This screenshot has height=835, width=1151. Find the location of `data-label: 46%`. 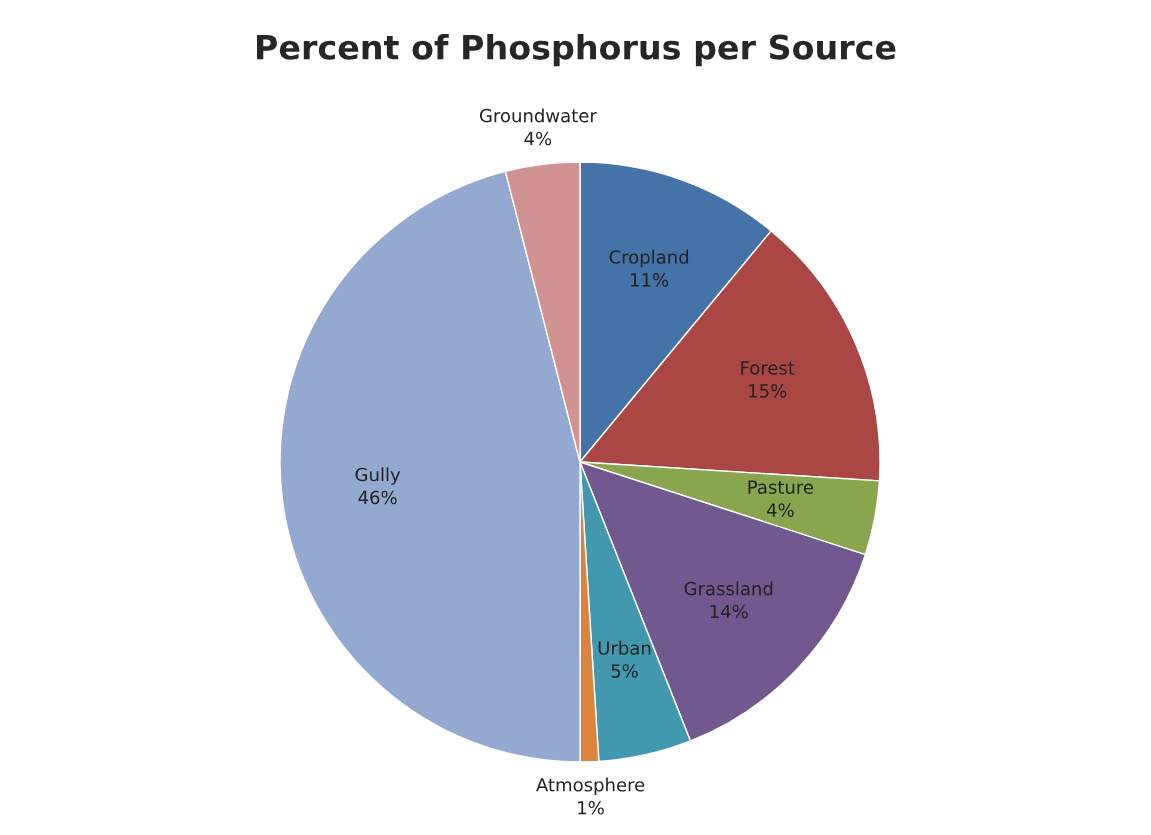

data-label: 46% is located at coordinates (377, 497).